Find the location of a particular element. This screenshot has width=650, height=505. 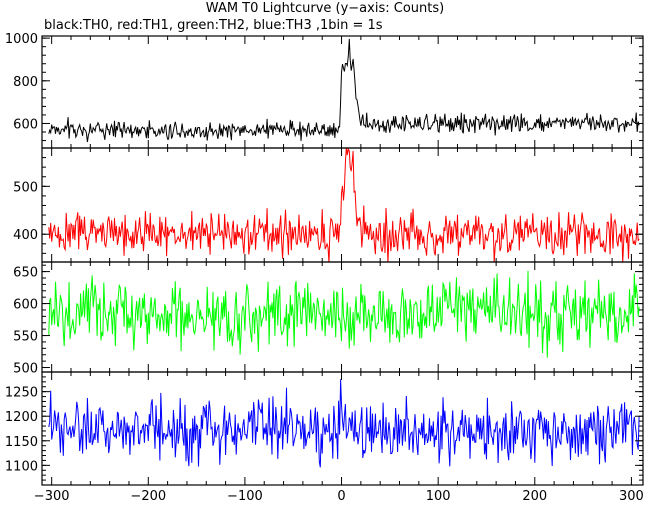

y-tick-label: 1250 is located at coordinates (21, 393).